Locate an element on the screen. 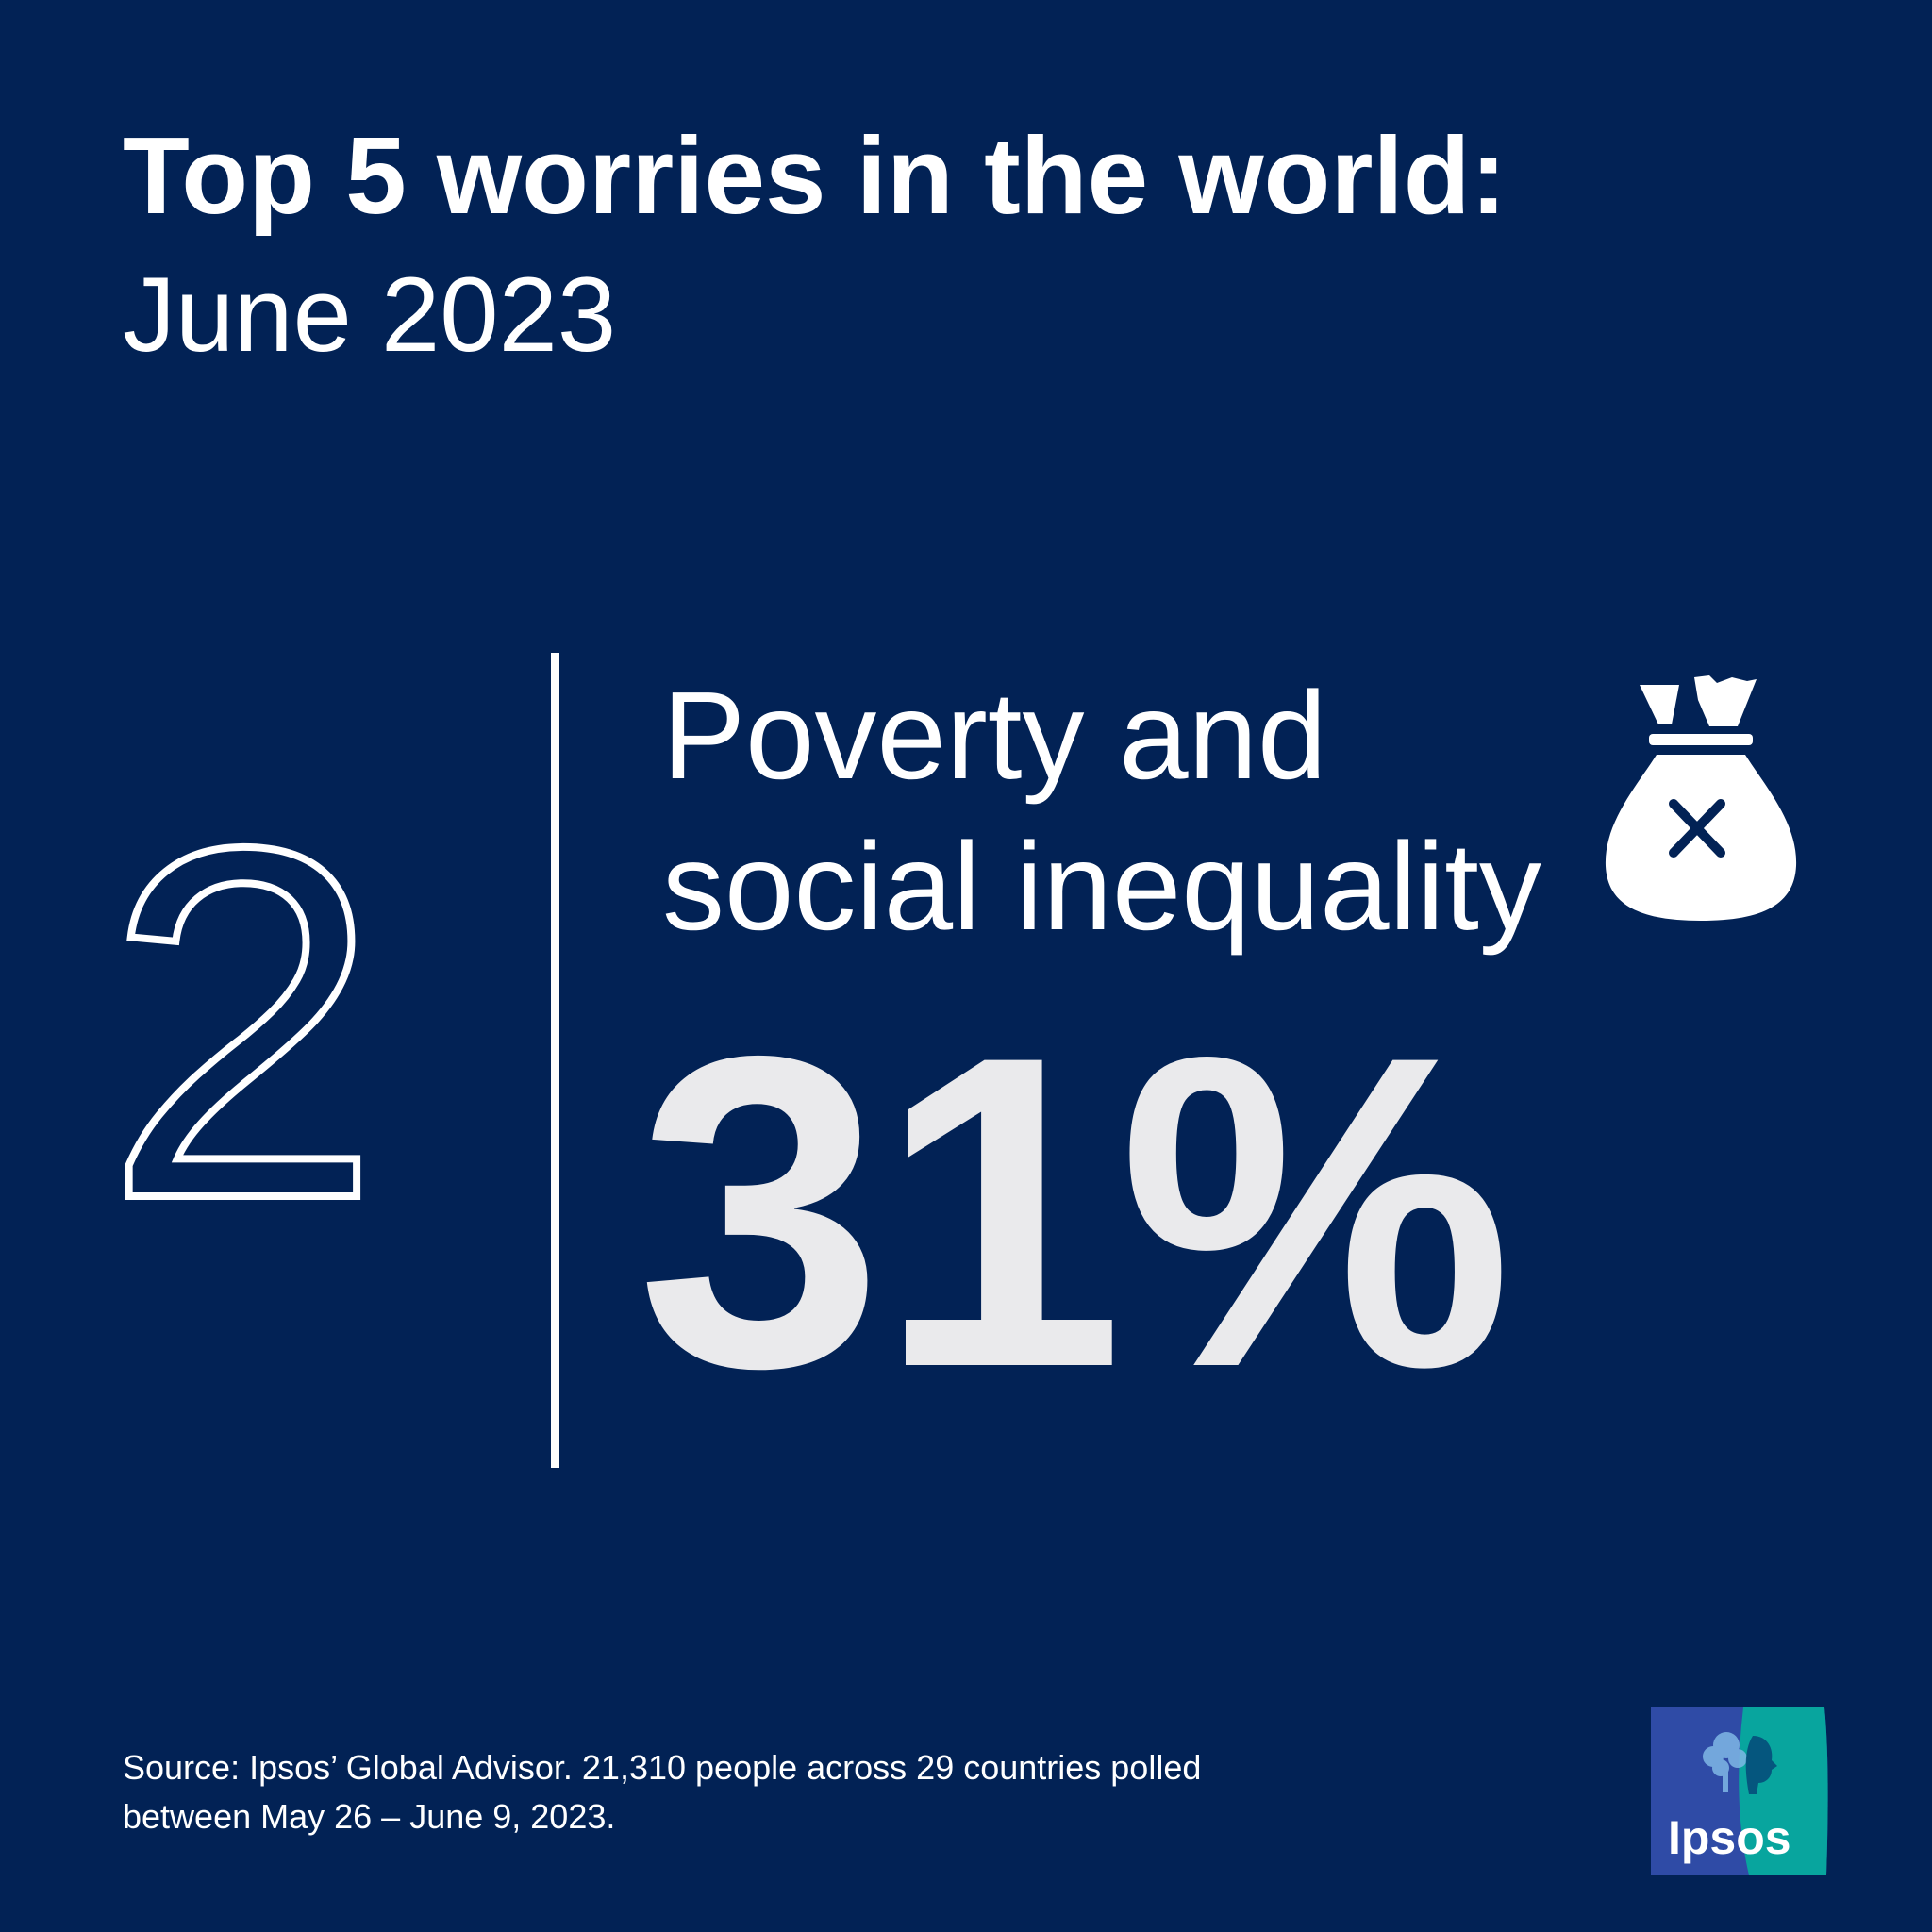 The height and width of the screenshot is (1932, 1932). worry-label-line-1: Poverty and is located at coordinates (994, 735).